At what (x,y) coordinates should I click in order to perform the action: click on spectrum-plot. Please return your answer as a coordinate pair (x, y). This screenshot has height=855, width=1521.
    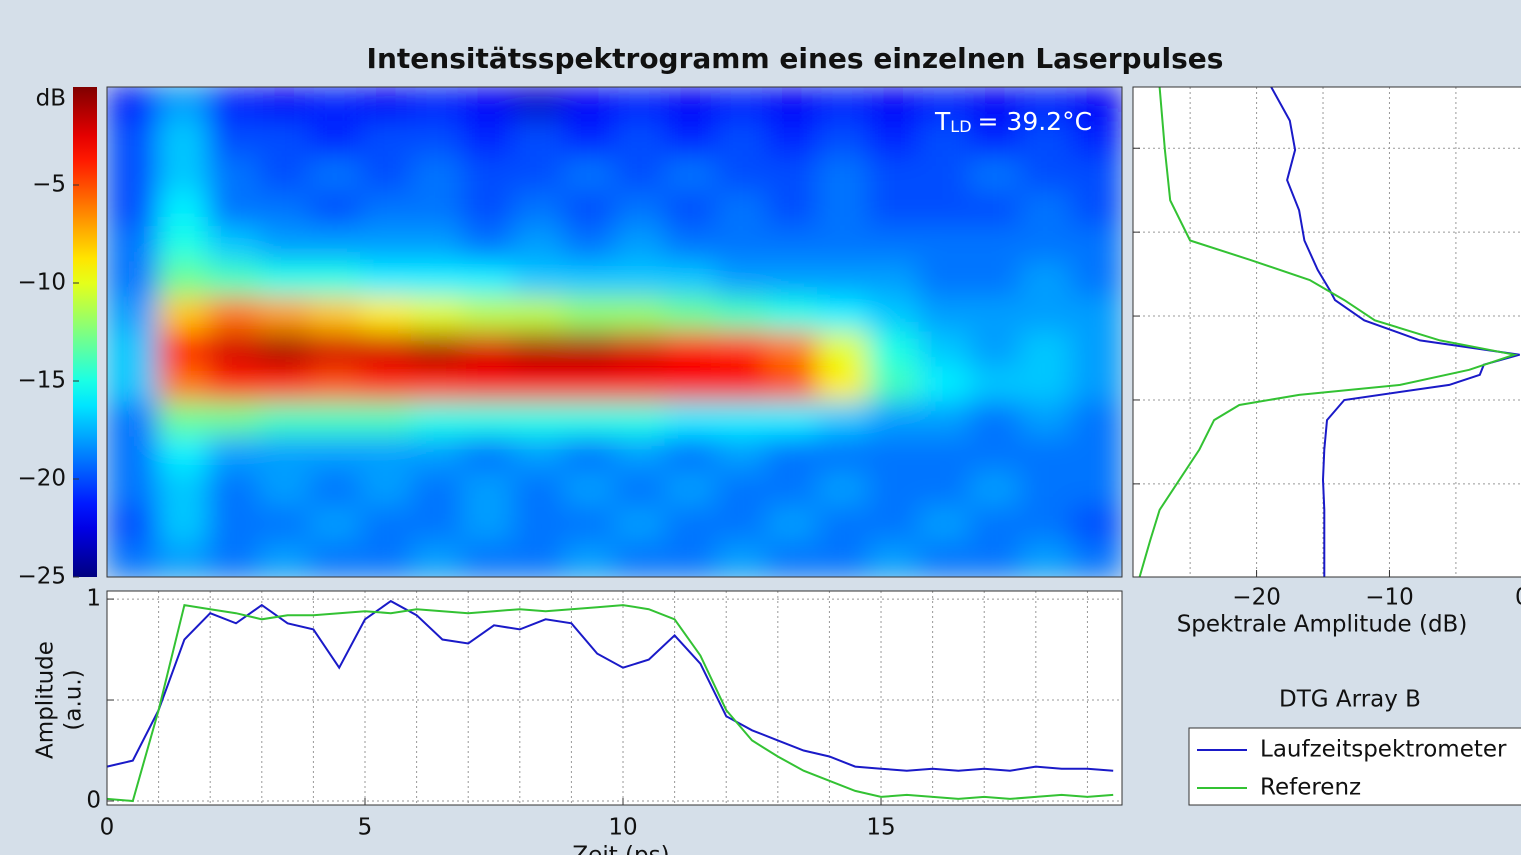
    Looking at the image, I should click on (1327, 332).